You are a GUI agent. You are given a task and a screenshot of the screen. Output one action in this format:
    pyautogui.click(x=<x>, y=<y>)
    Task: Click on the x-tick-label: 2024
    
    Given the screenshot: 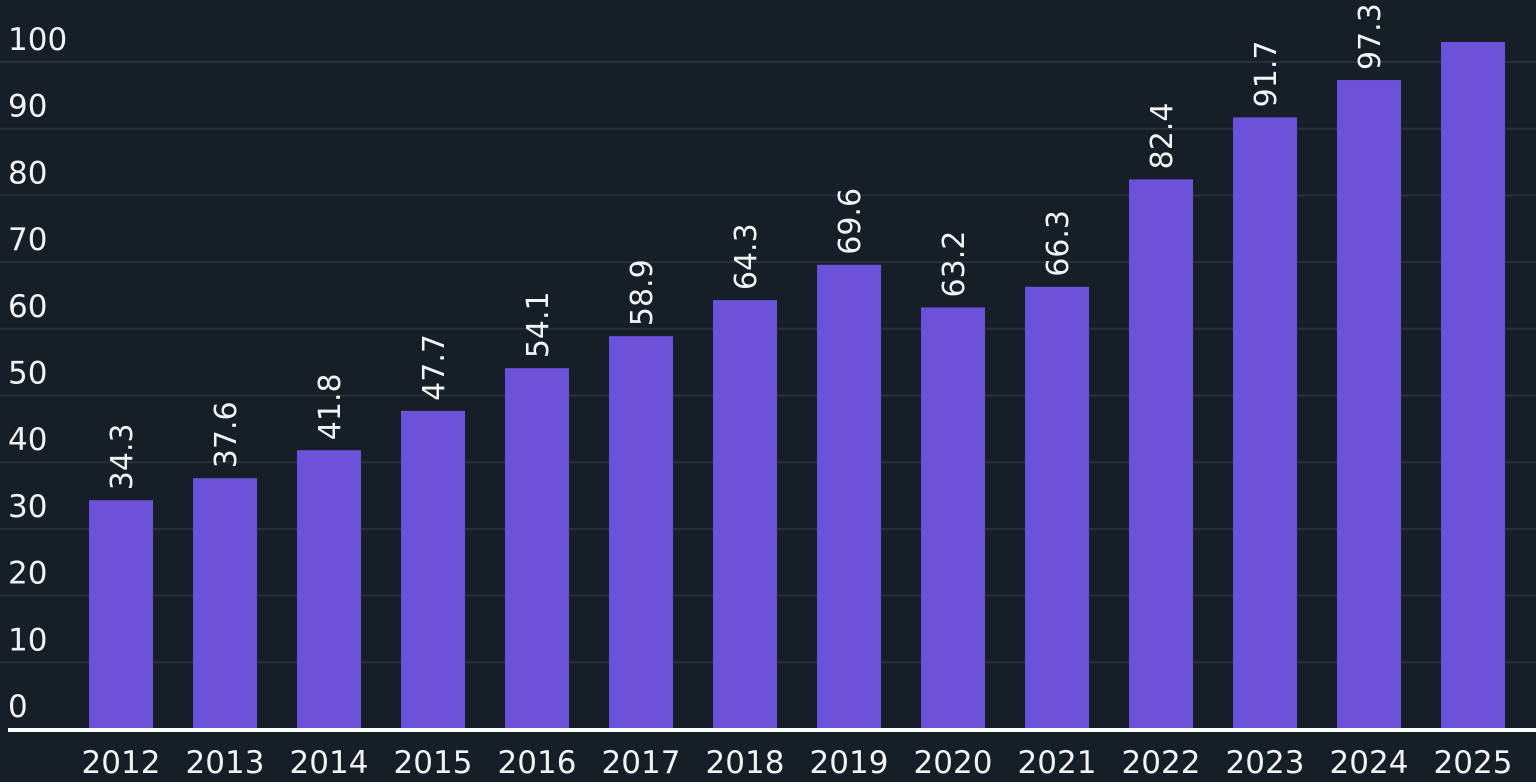 What is the action you would take?
    pyautogui.click(x=1369, y=763)
    